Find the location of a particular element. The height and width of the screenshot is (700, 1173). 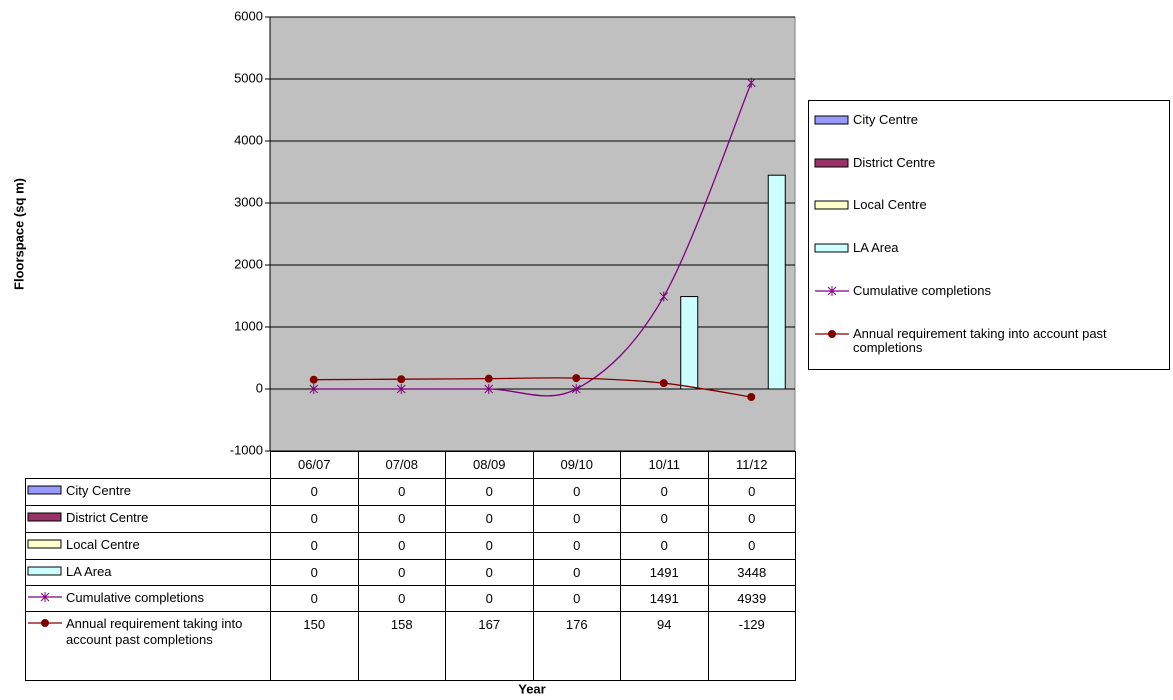

table-row-header: City Centre is located at coordinates (148, 492).